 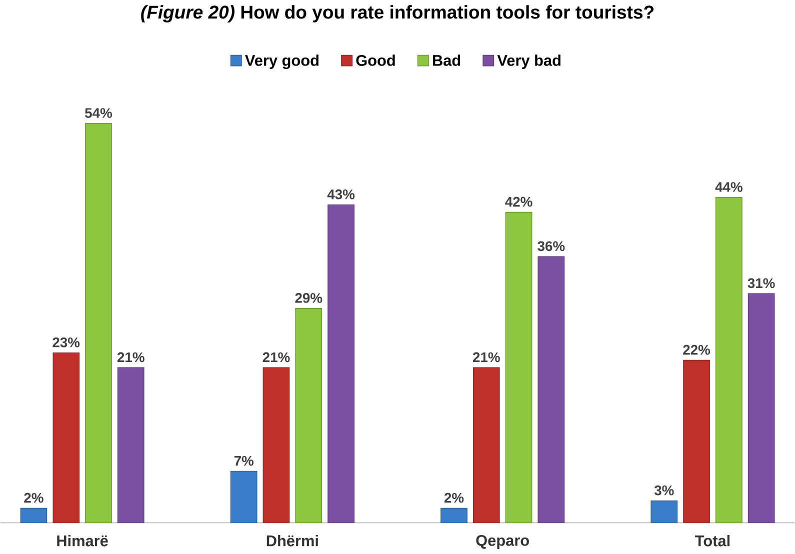 I want to click on data-label: 29%, so click(x=308, y=298).